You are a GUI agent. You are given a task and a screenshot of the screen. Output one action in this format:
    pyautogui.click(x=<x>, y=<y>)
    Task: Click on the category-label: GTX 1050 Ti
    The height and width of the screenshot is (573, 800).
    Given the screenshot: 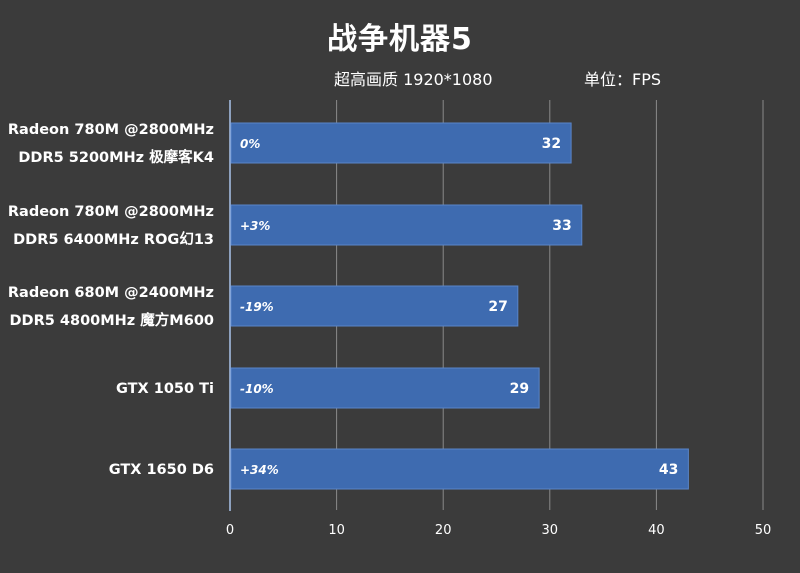 What is the action you would take?
    pyautogui.click(x=165, y=389)
    